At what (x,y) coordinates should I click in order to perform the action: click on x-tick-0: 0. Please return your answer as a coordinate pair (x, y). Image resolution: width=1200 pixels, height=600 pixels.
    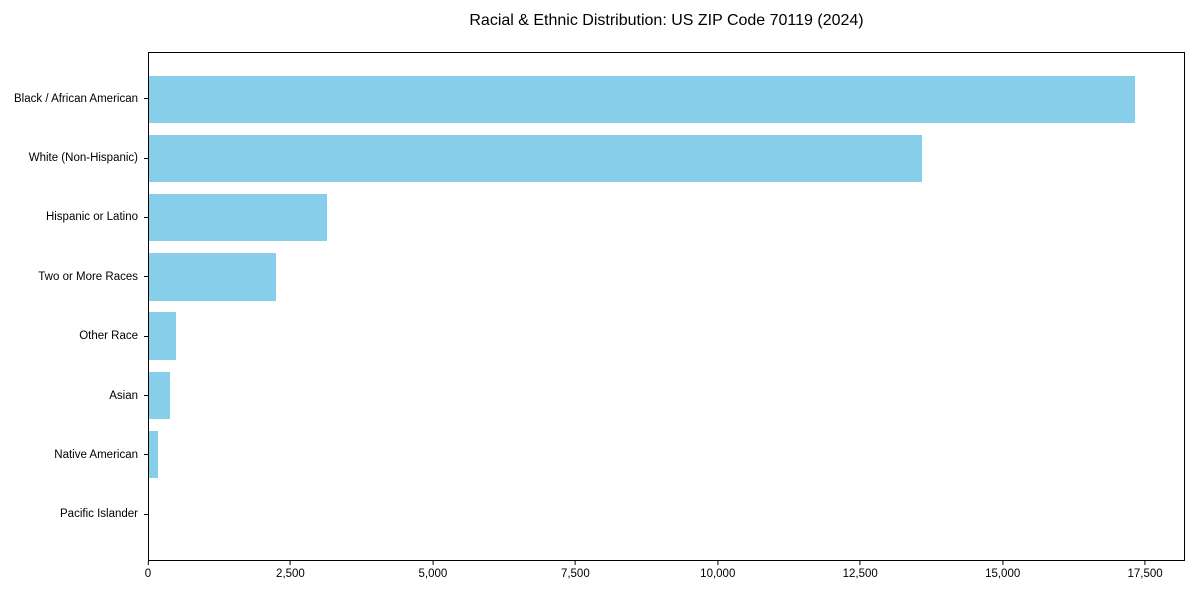
    Looking at the image, I should click on (148, 570).